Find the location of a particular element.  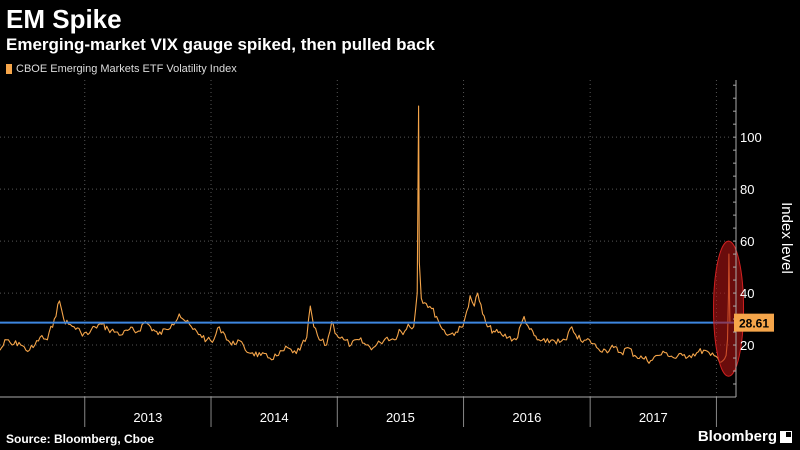

y-tick-label: 100 is located at coordinates (751, 137).